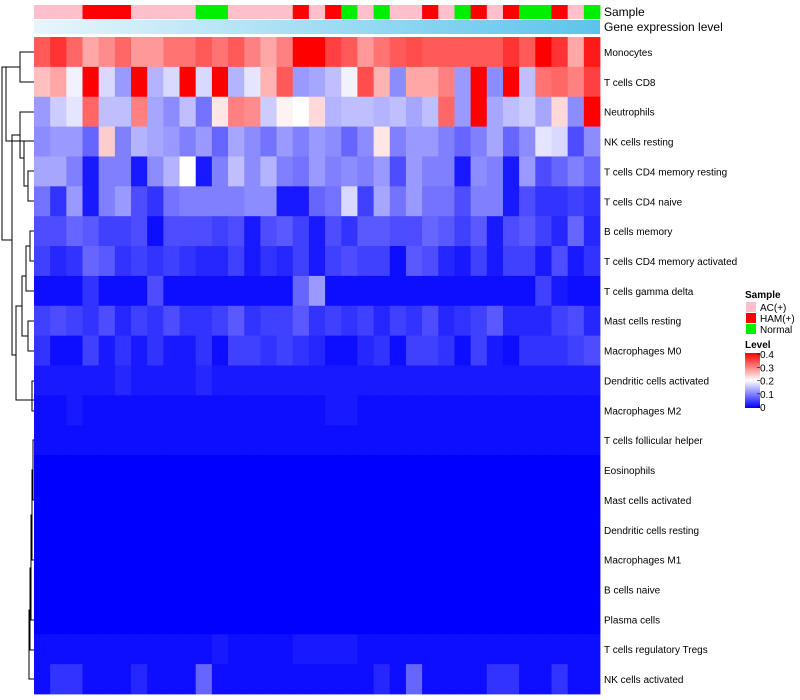  What do you see at coordinates (751, 307) in the screenshot?
I see `sample-legend-swatch` at bounding box center [751, 307].